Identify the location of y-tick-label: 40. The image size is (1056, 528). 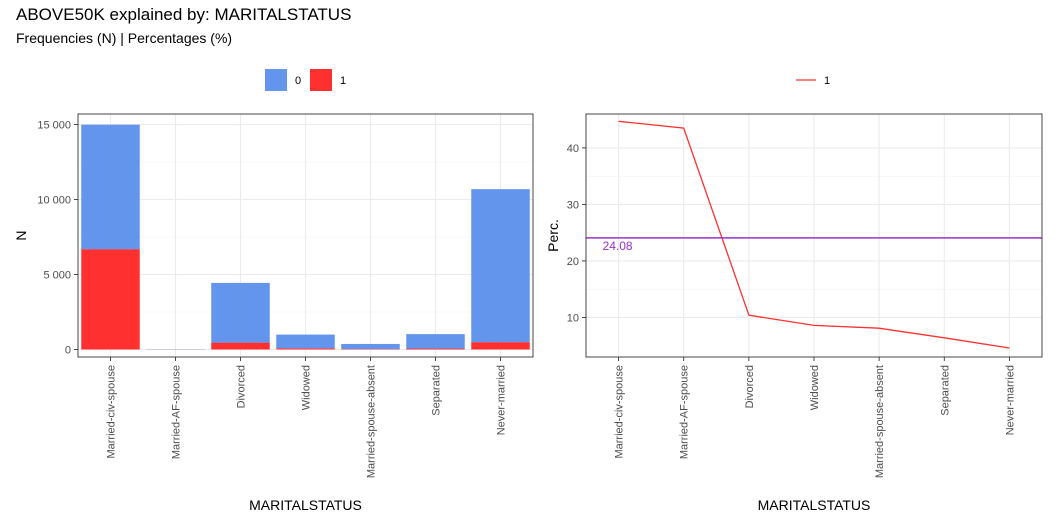
(573, 149).